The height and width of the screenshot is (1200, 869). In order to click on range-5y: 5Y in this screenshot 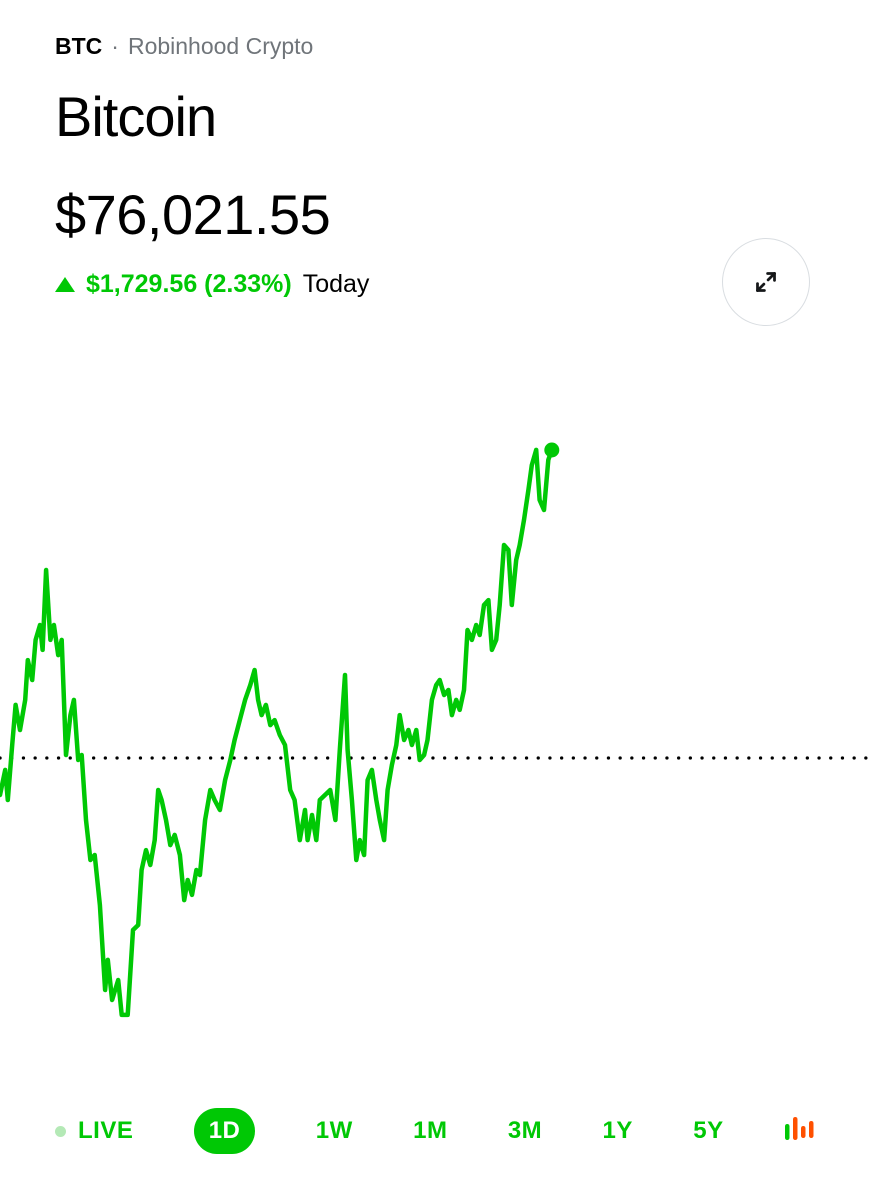, I will do `click(708, 1130)`.